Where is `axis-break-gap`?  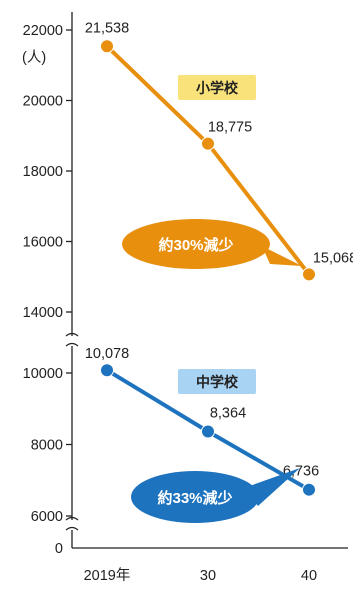
axis-break-gap is located at coordinates (72, 341).